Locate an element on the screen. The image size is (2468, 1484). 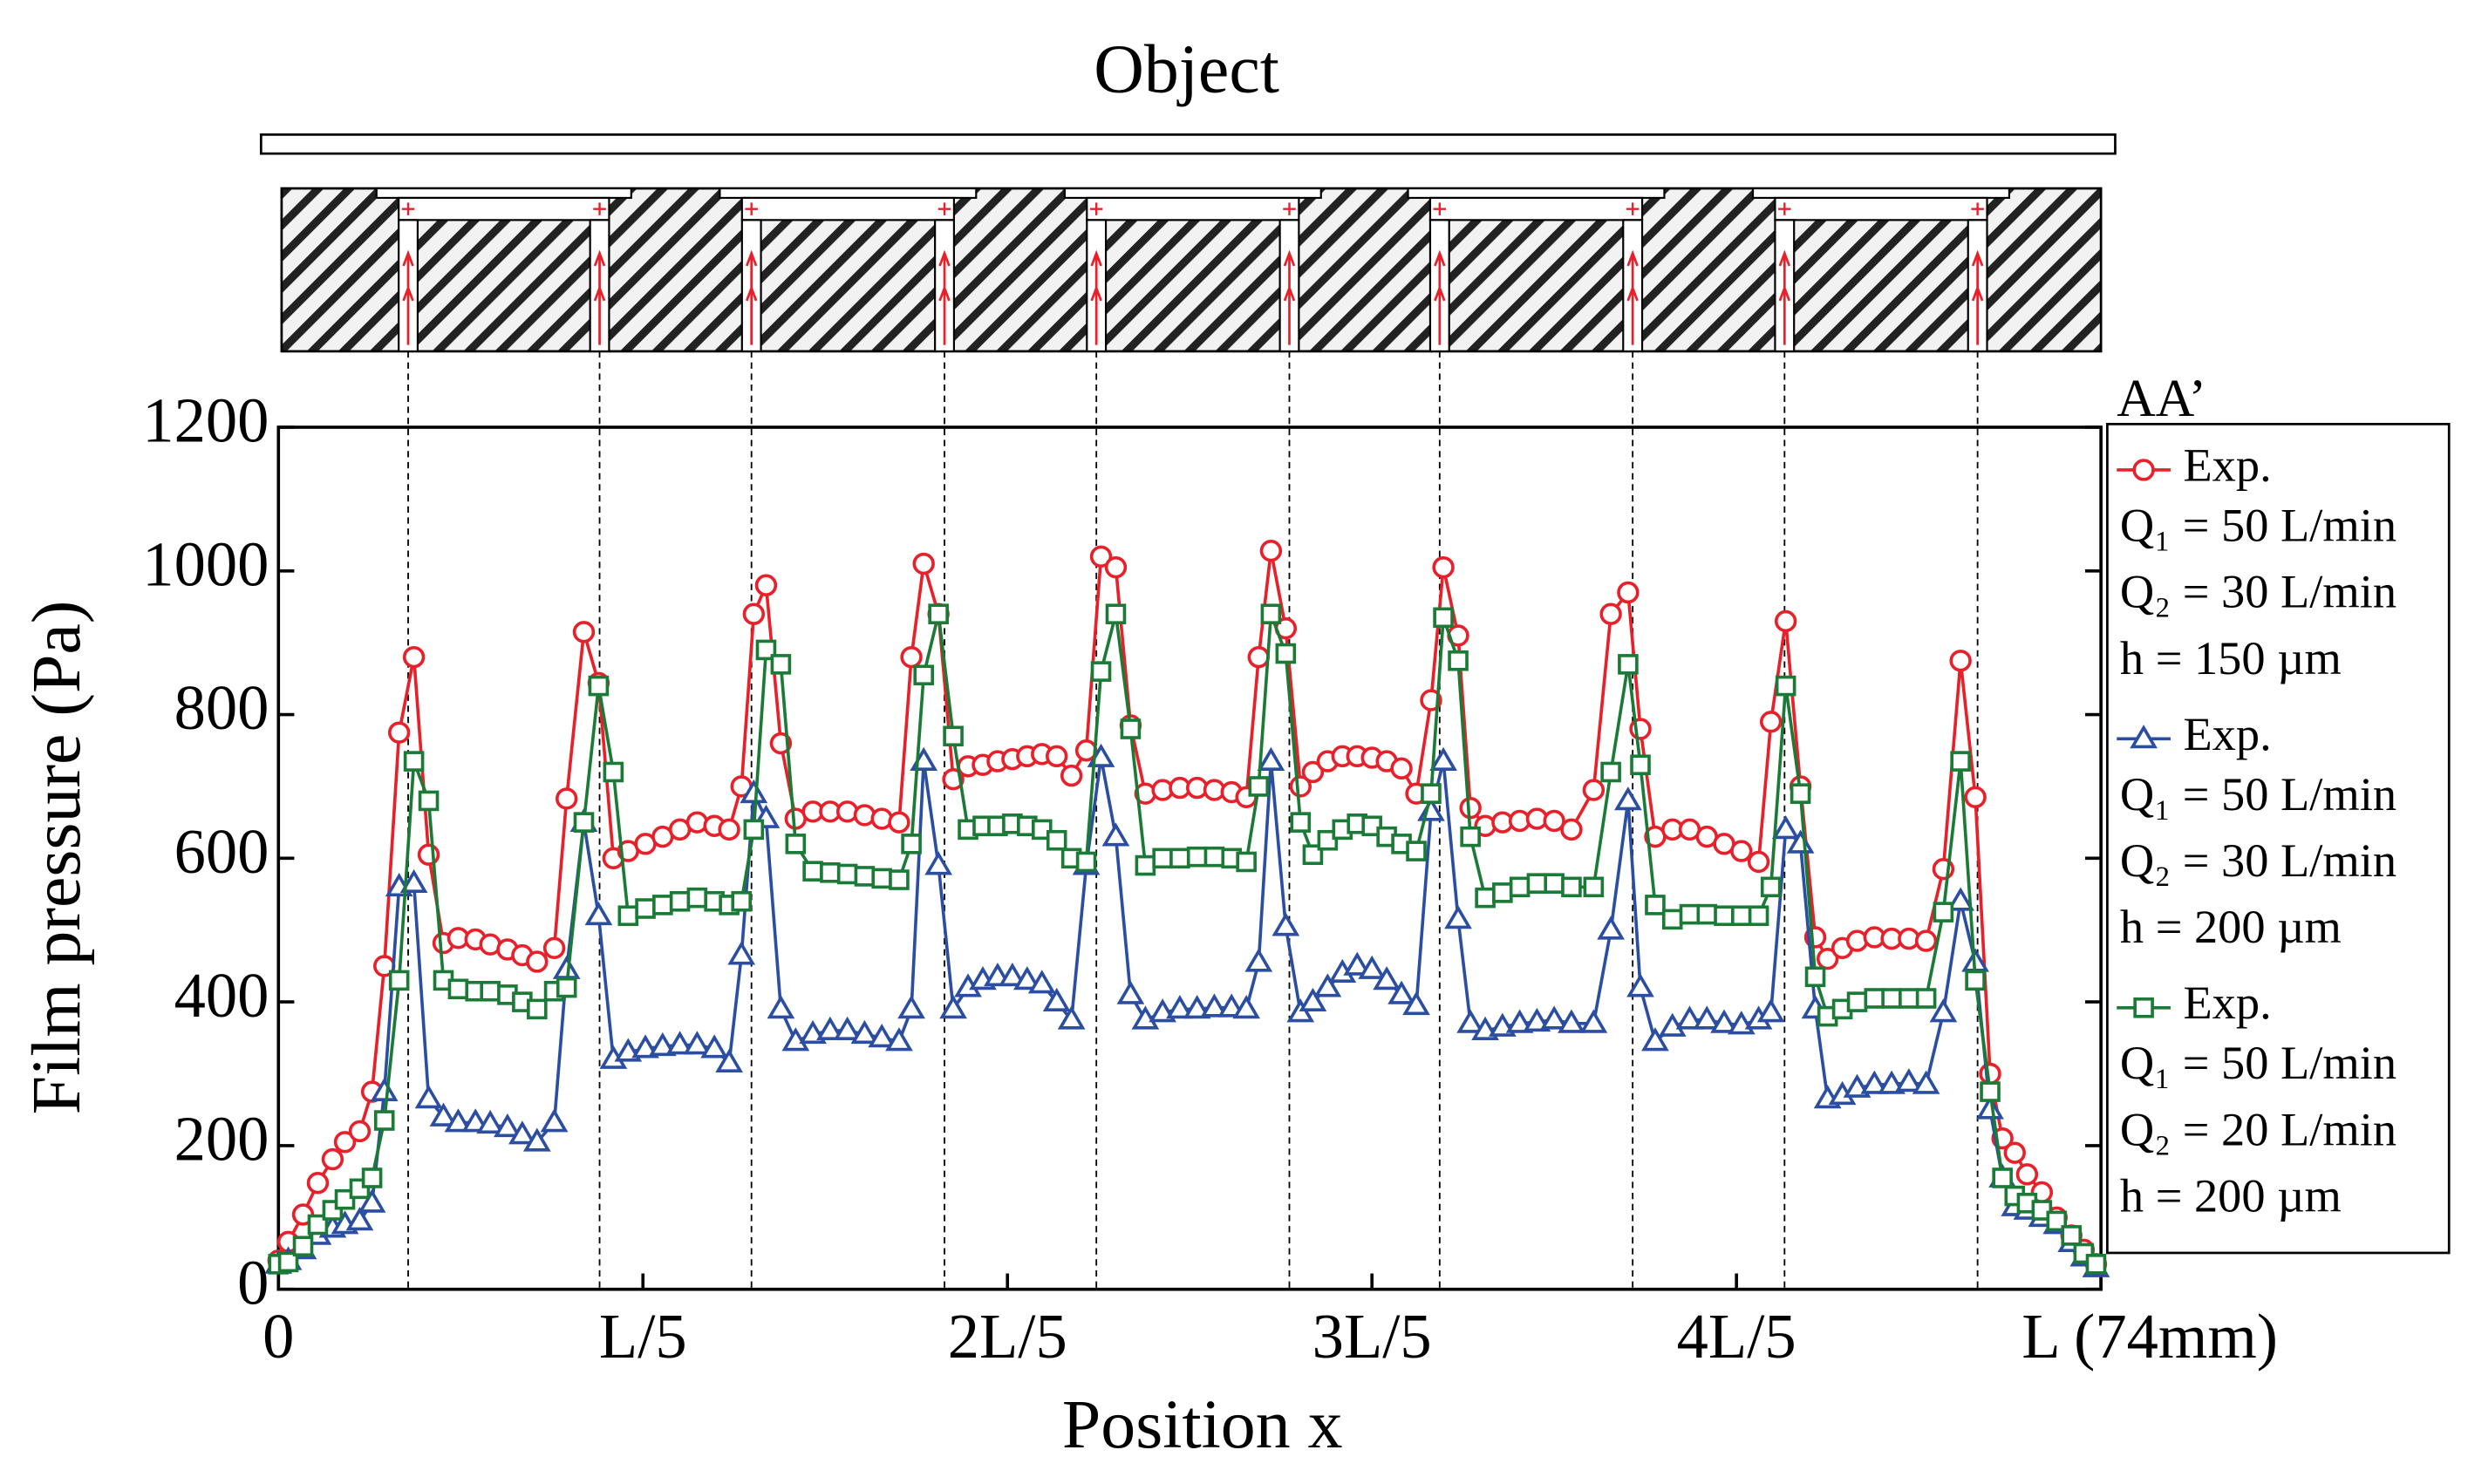
y-tick-label: 400 is located at coordinates (221, 995).